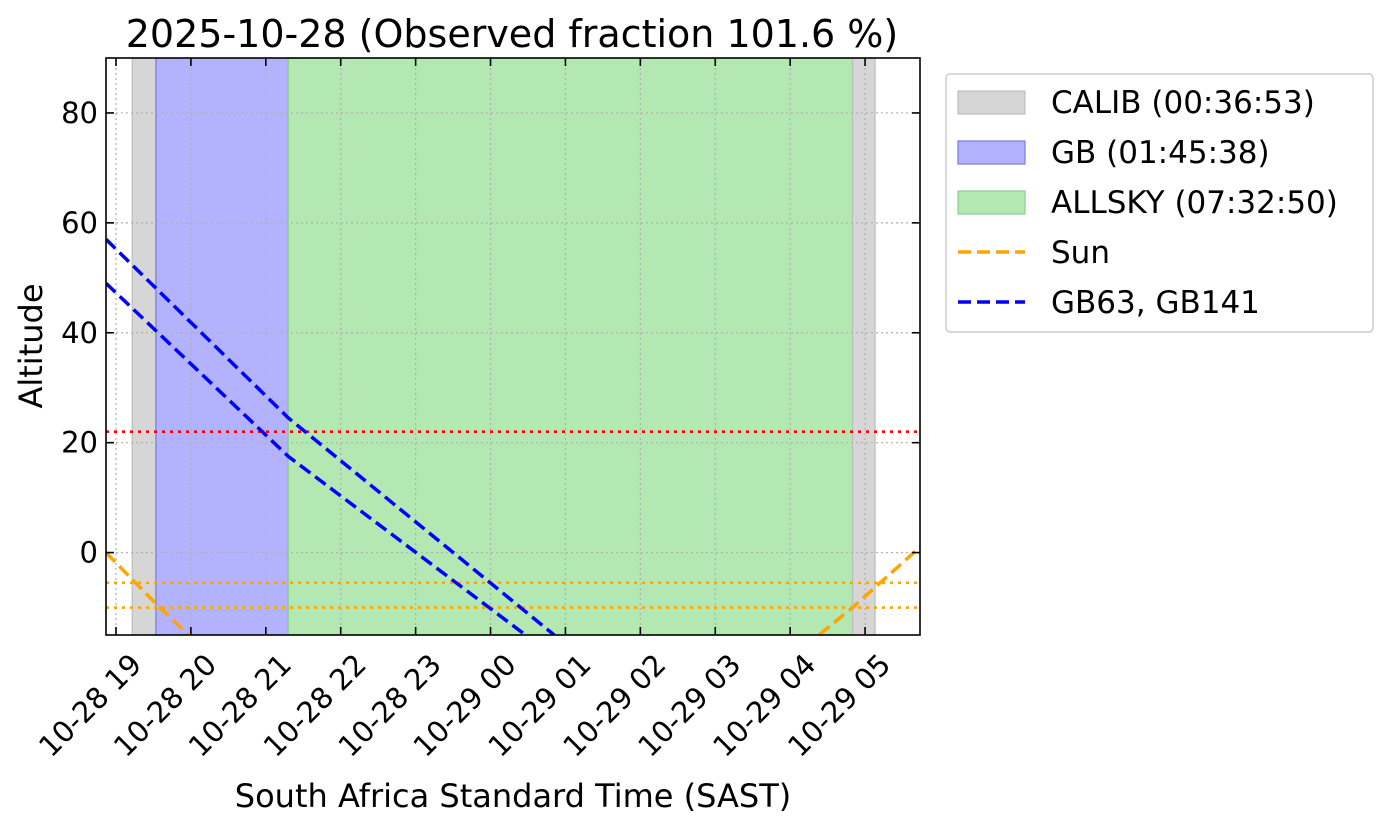 Image resolution: width=1388 pixels, height=829 pixels. I want to click on x-axis-label: South Africa Standard Time (SAST), so click(513, 796).